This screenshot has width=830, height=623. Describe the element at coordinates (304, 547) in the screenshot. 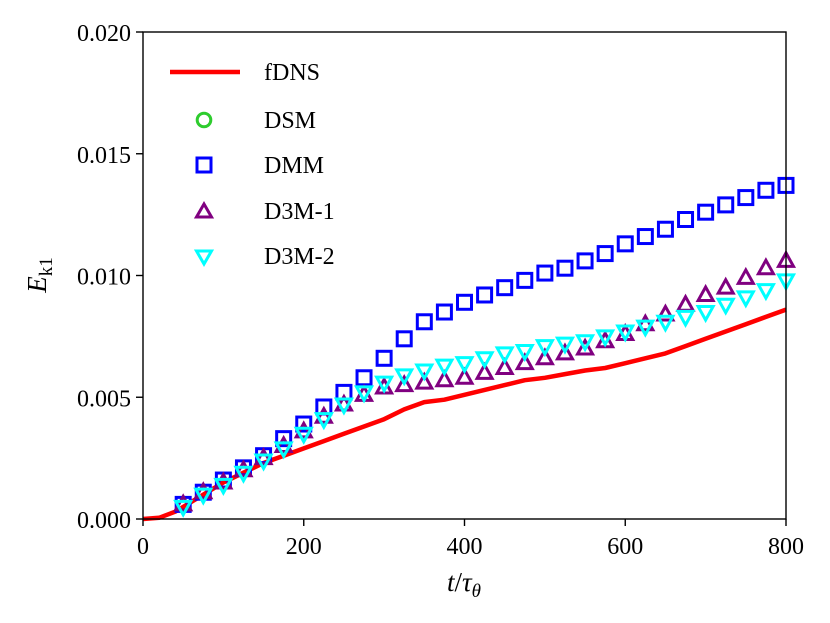

I see `x-tick-label: 200` at that location.